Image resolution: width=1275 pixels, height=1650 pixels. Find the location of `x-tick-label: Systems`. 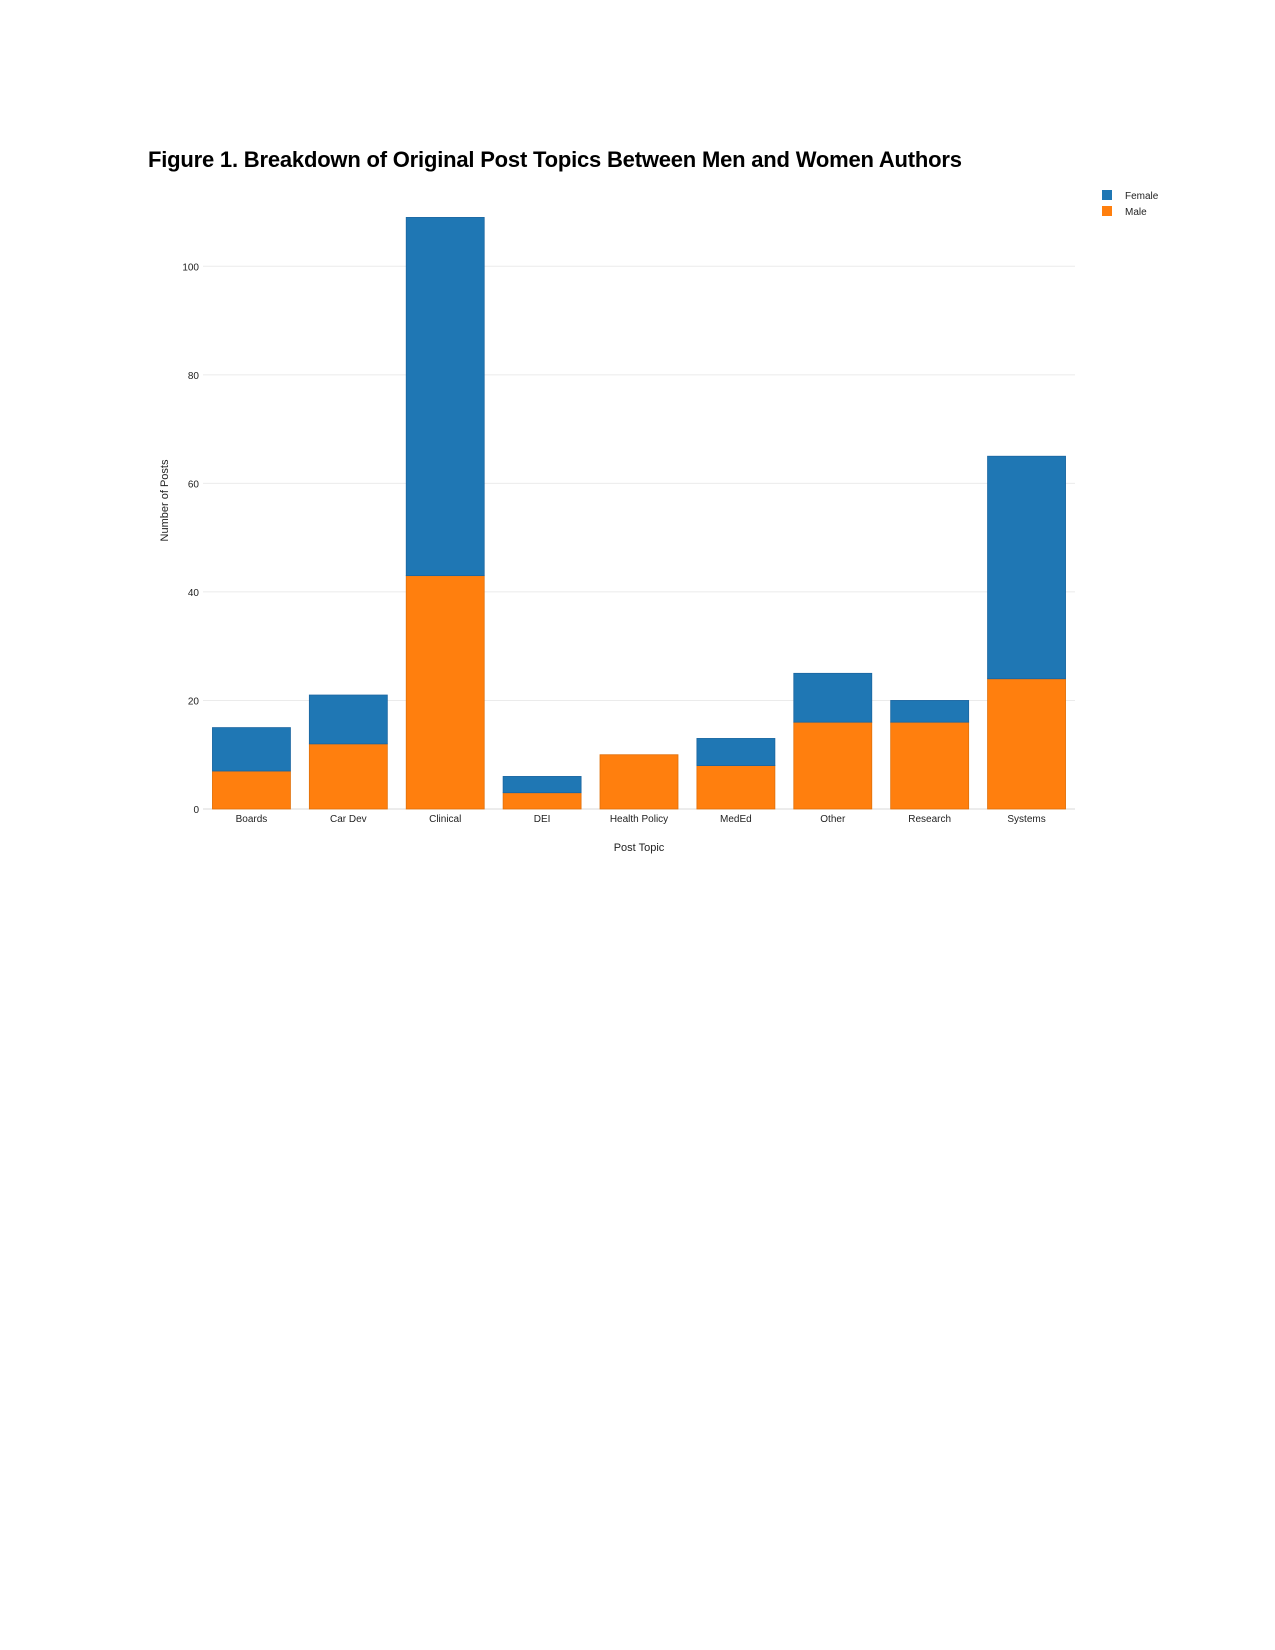

x-tick-label: Systems is located at coordinates (1026, 819).